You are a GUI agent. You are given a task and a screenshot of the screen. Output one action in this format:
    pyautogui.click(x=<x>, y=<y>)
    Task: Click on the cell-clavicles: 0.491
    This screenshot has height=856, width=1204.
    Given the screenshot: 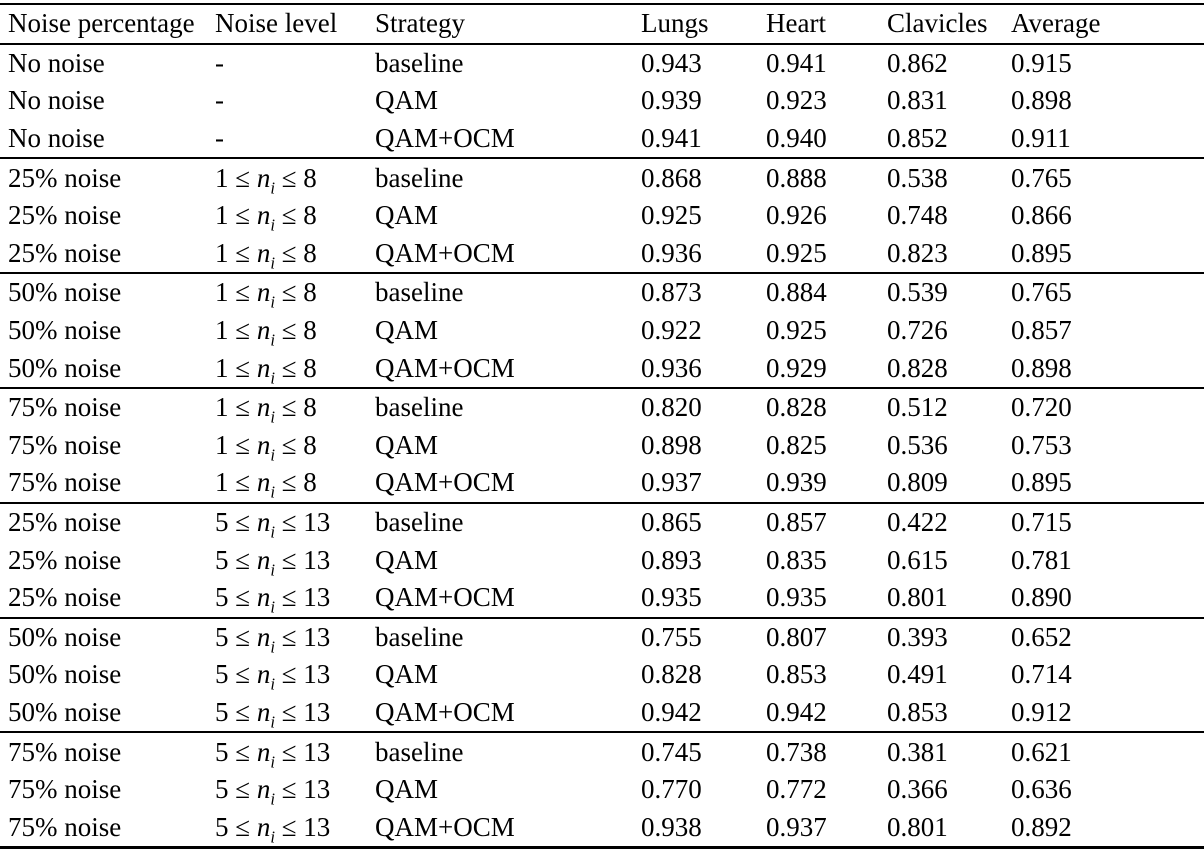 What is the action you would take?
    pyautogui.click(x=917, y=674)
    